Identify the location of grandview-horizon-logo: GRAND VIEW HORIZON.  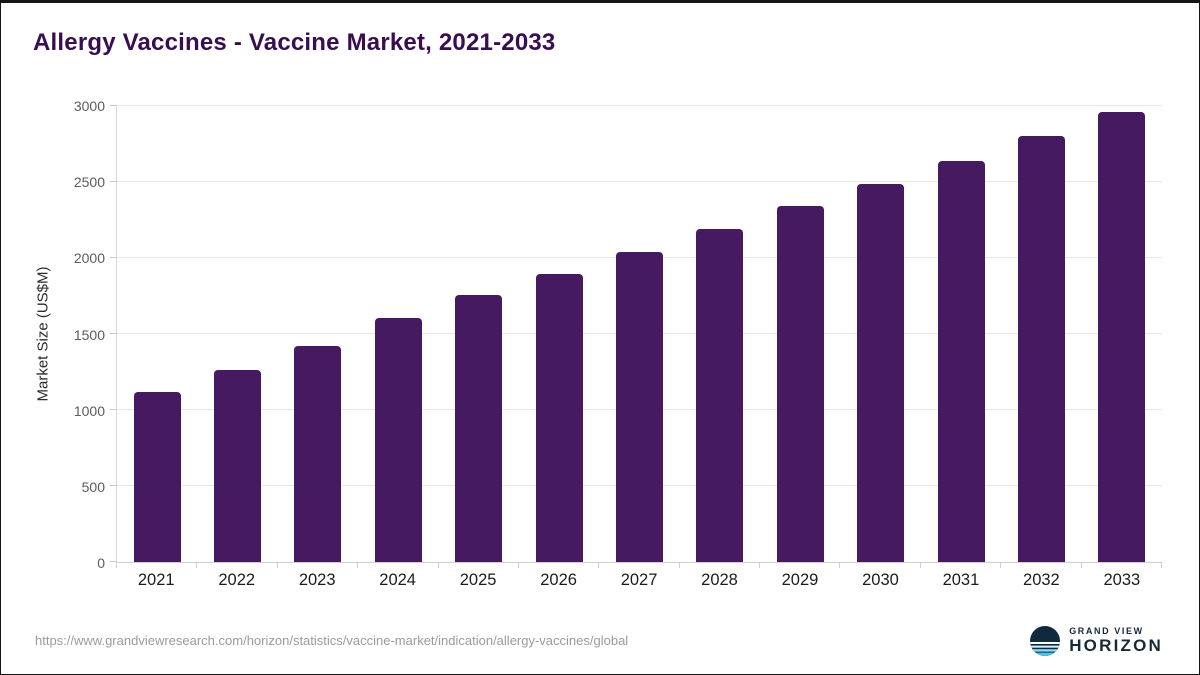
(1096, 641).